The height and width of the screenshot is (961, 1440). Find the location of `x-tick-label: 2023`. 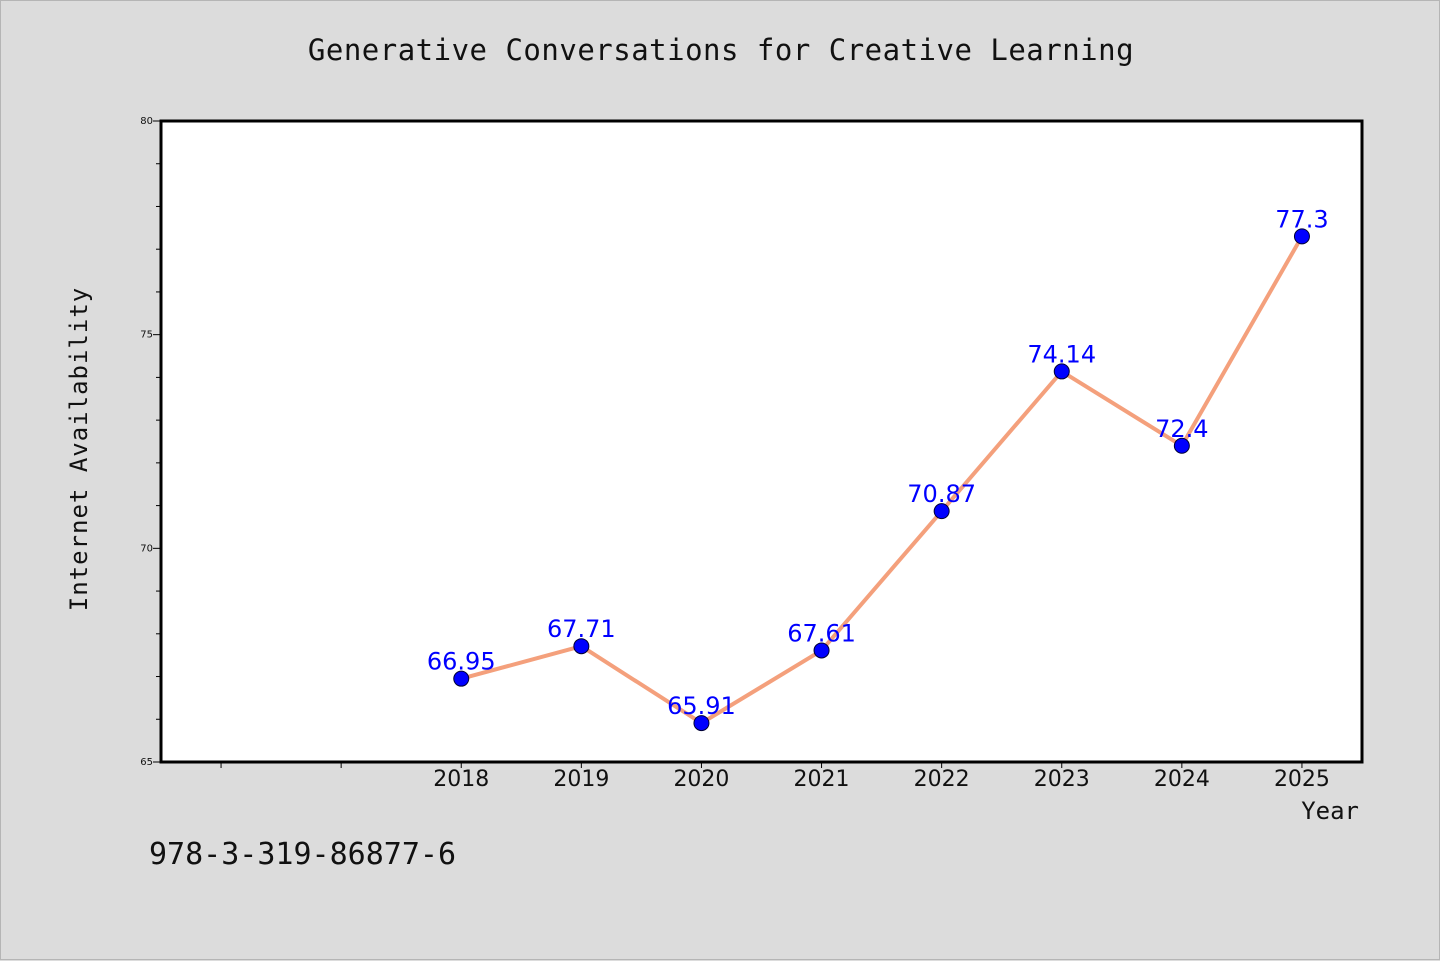

x-tick-label: 2023 is located at coordinates (1062, 779).